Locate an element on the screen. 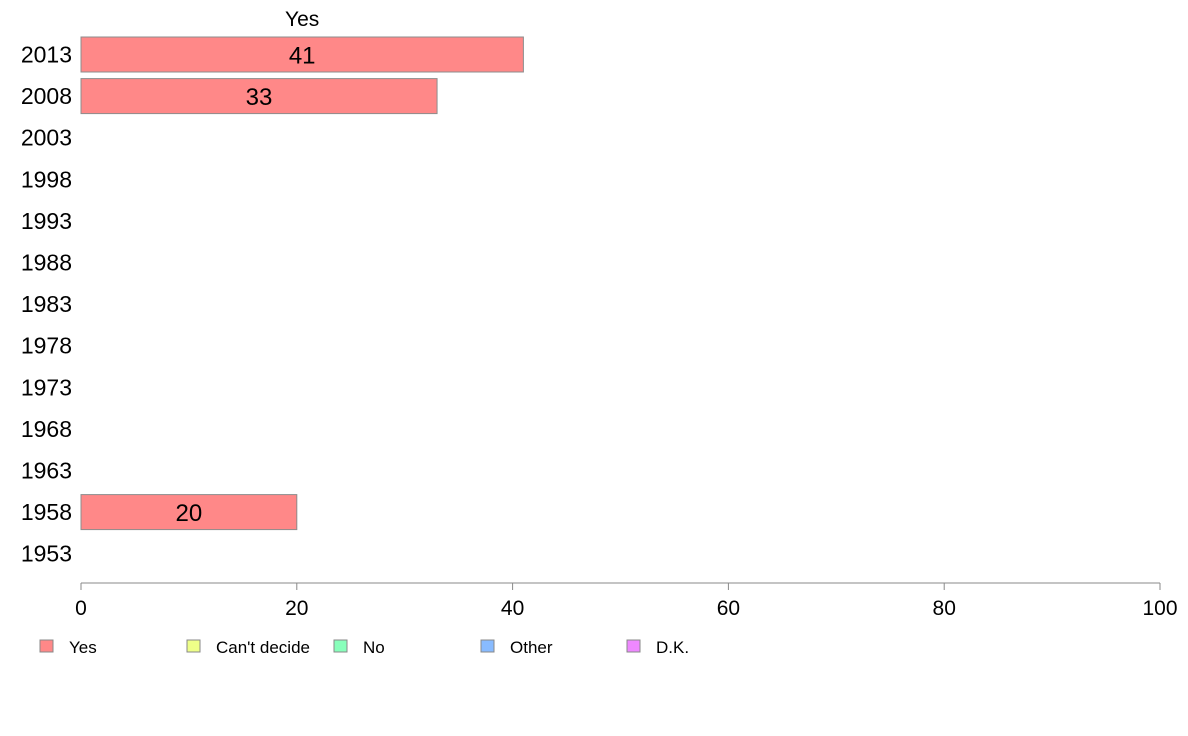  year-label-1973: 1973 is located at coordinates (46, 387).